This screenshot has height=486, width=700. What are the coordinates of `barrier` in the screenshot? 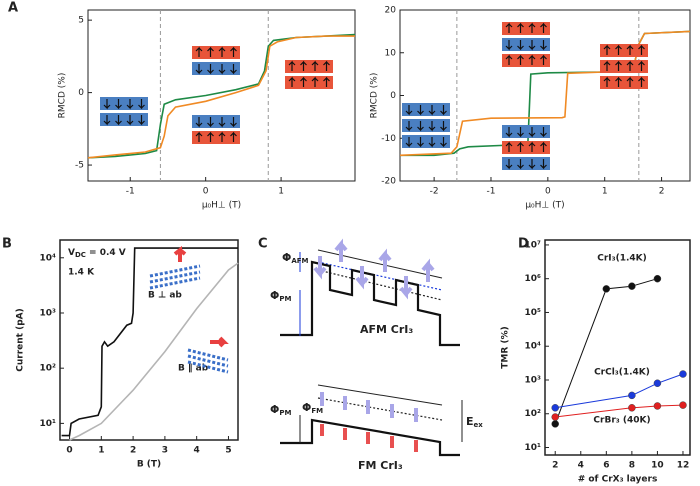 It's located at (370, 437).